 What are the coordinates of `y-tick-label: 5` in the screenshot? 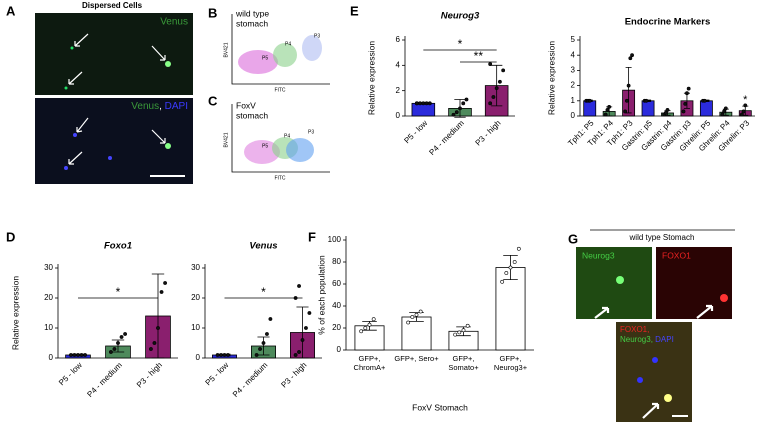 It's located at (573, 39).